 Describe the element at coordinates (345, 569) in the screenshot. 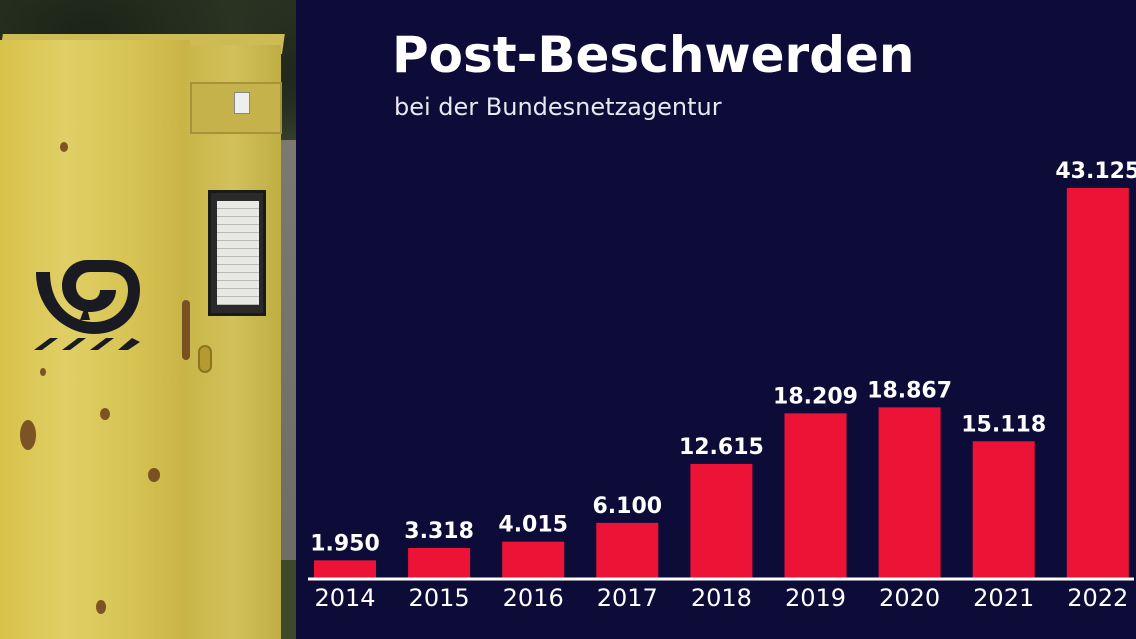

I see `bar-2014` at that location.